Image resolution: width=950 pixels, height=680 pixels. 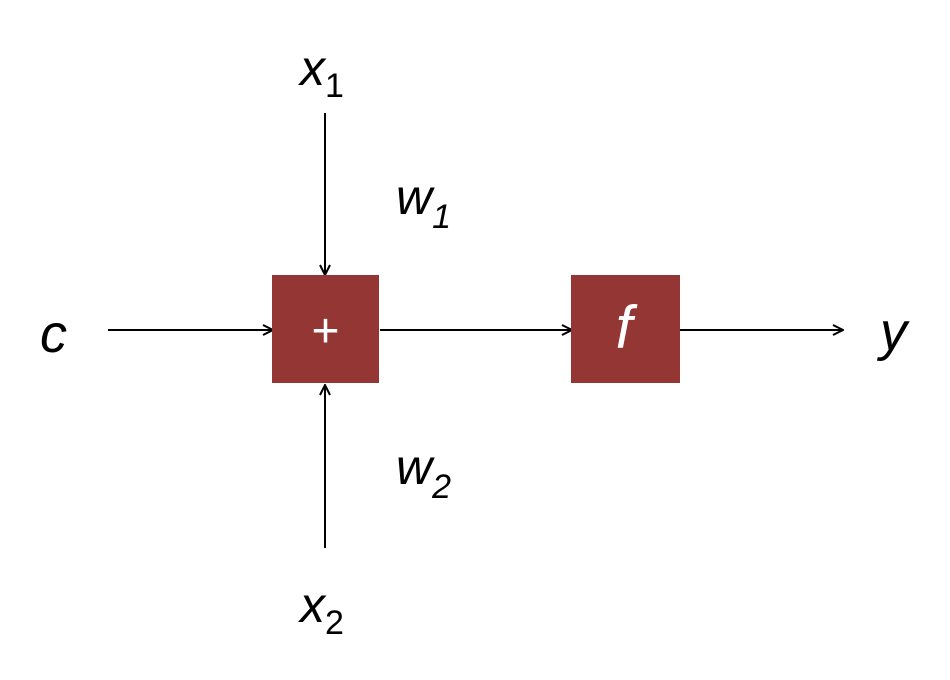 I want to click on input-x2-base: x, so click(x=312, y=605).